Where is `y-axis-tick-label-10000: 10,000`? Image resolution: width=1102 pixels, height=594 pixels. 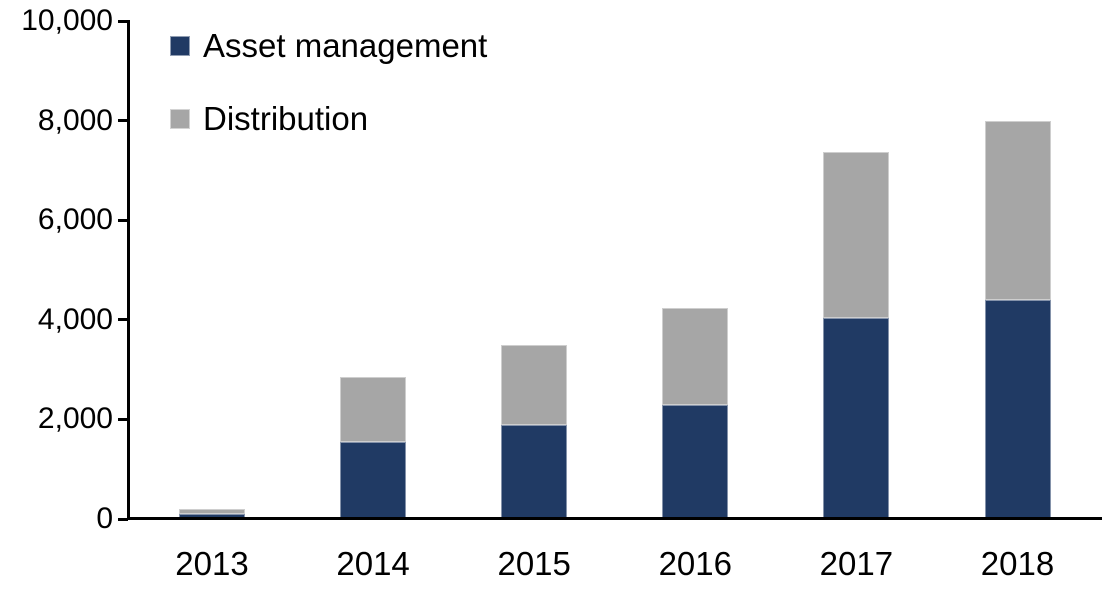 y-axis-tick-label-10000: 10,000 is located at coordinates (67, 20).